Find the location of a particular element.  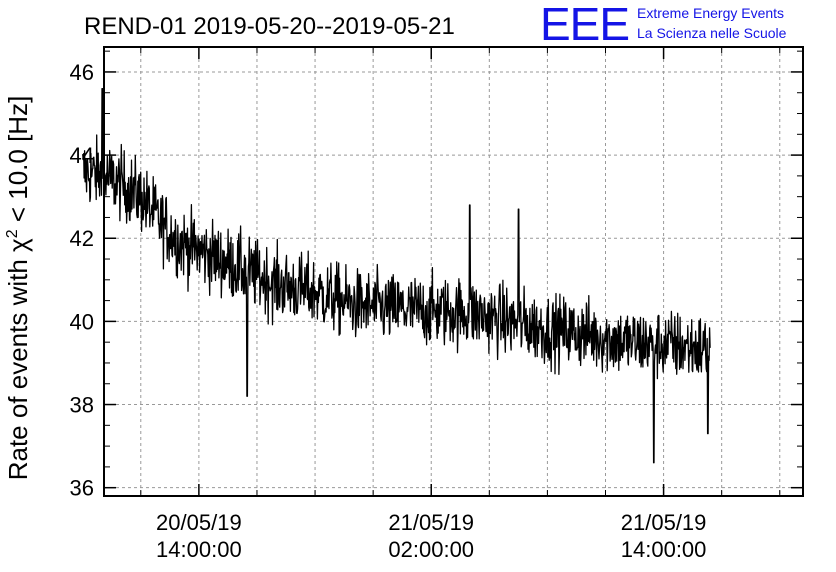

logo-mark: EEE is located at coordinates (584, 25).